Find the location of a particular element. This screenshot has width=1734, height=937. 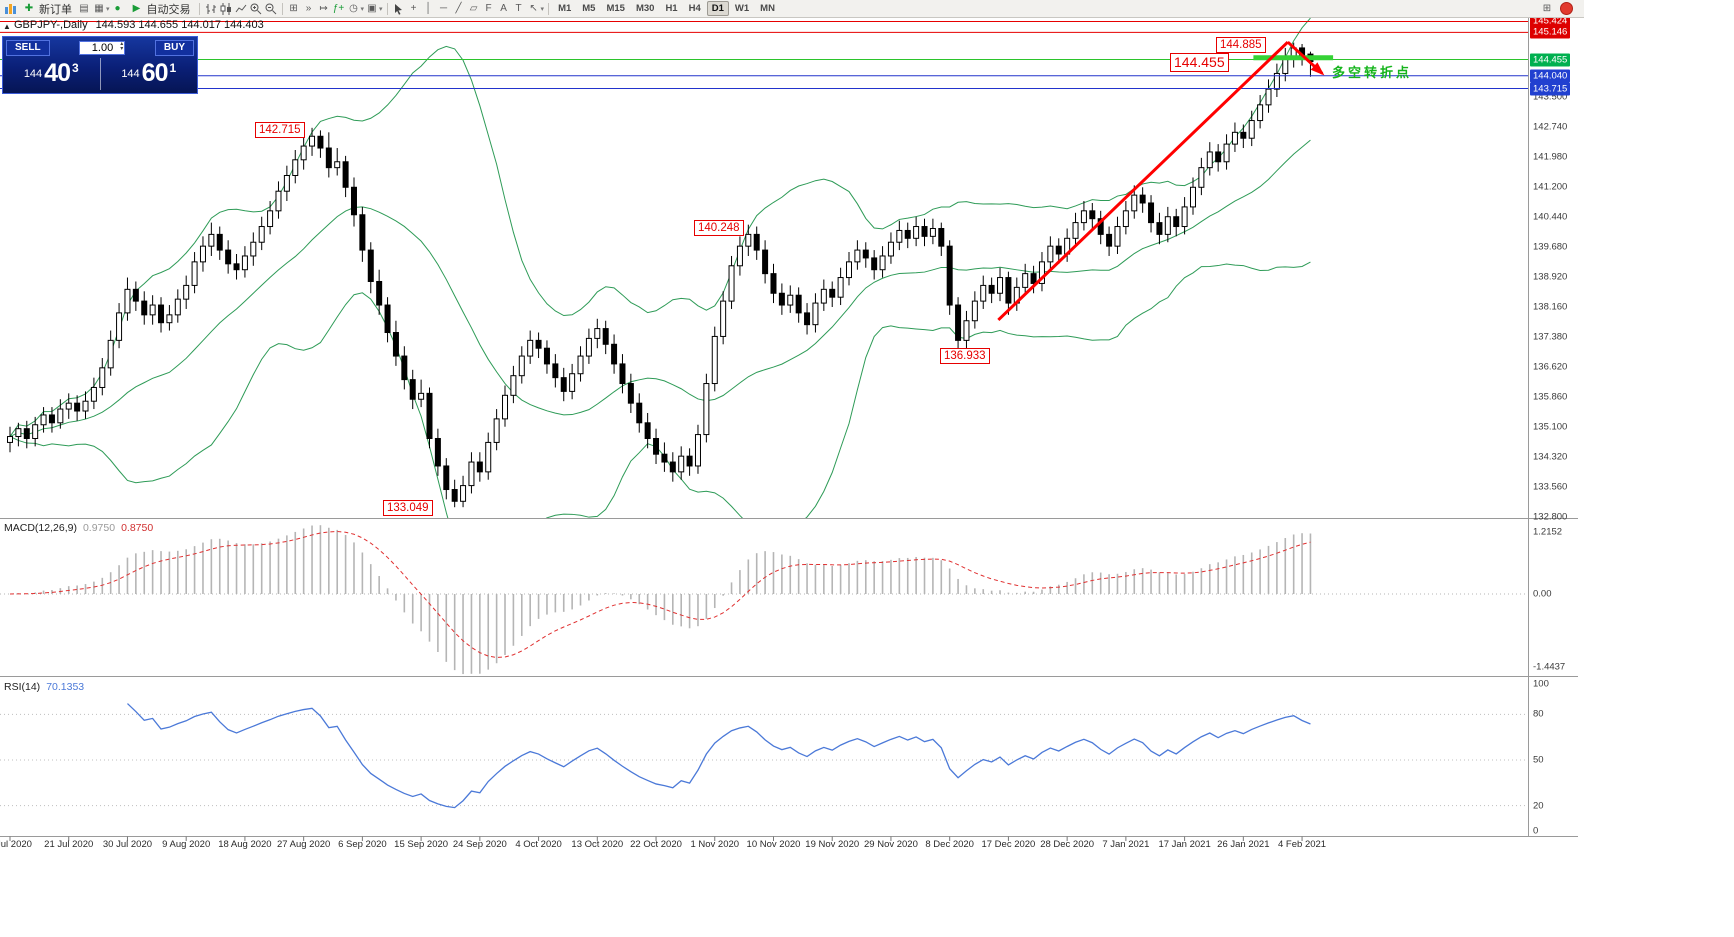

new-order-icon: ✚ is located at coordinates (29, 8).